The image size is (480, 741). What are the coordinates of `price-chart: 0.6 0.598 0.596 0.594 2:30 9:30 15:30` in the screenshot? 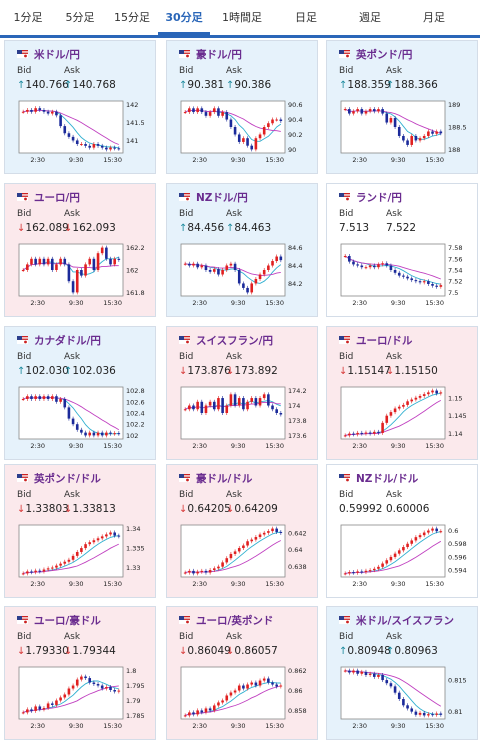 It's located at (407, 558).